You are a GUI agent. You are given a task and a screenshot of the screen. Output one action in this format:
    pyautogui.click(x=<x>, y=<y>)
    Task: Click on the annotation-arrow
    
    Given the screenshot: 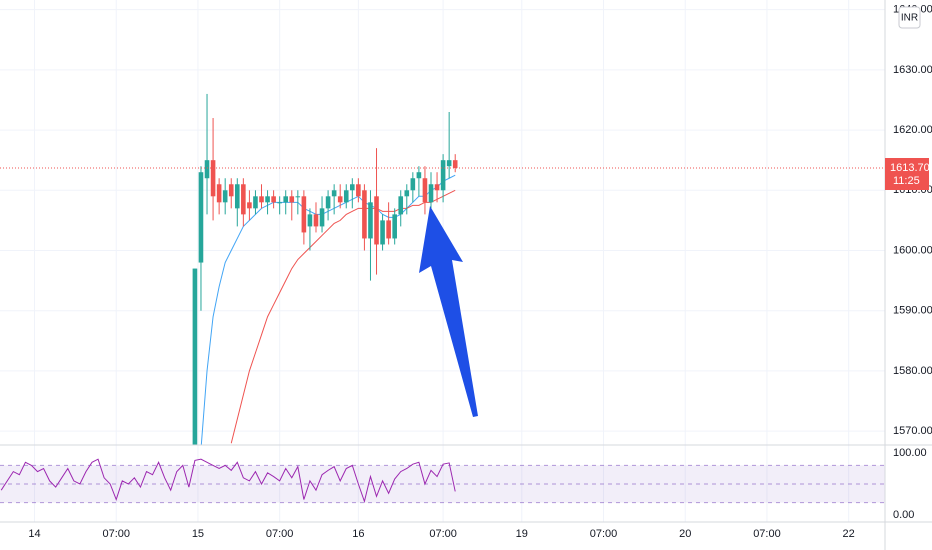 What is the action you would take?
    pyautogui.click(x=448, y=311)
    